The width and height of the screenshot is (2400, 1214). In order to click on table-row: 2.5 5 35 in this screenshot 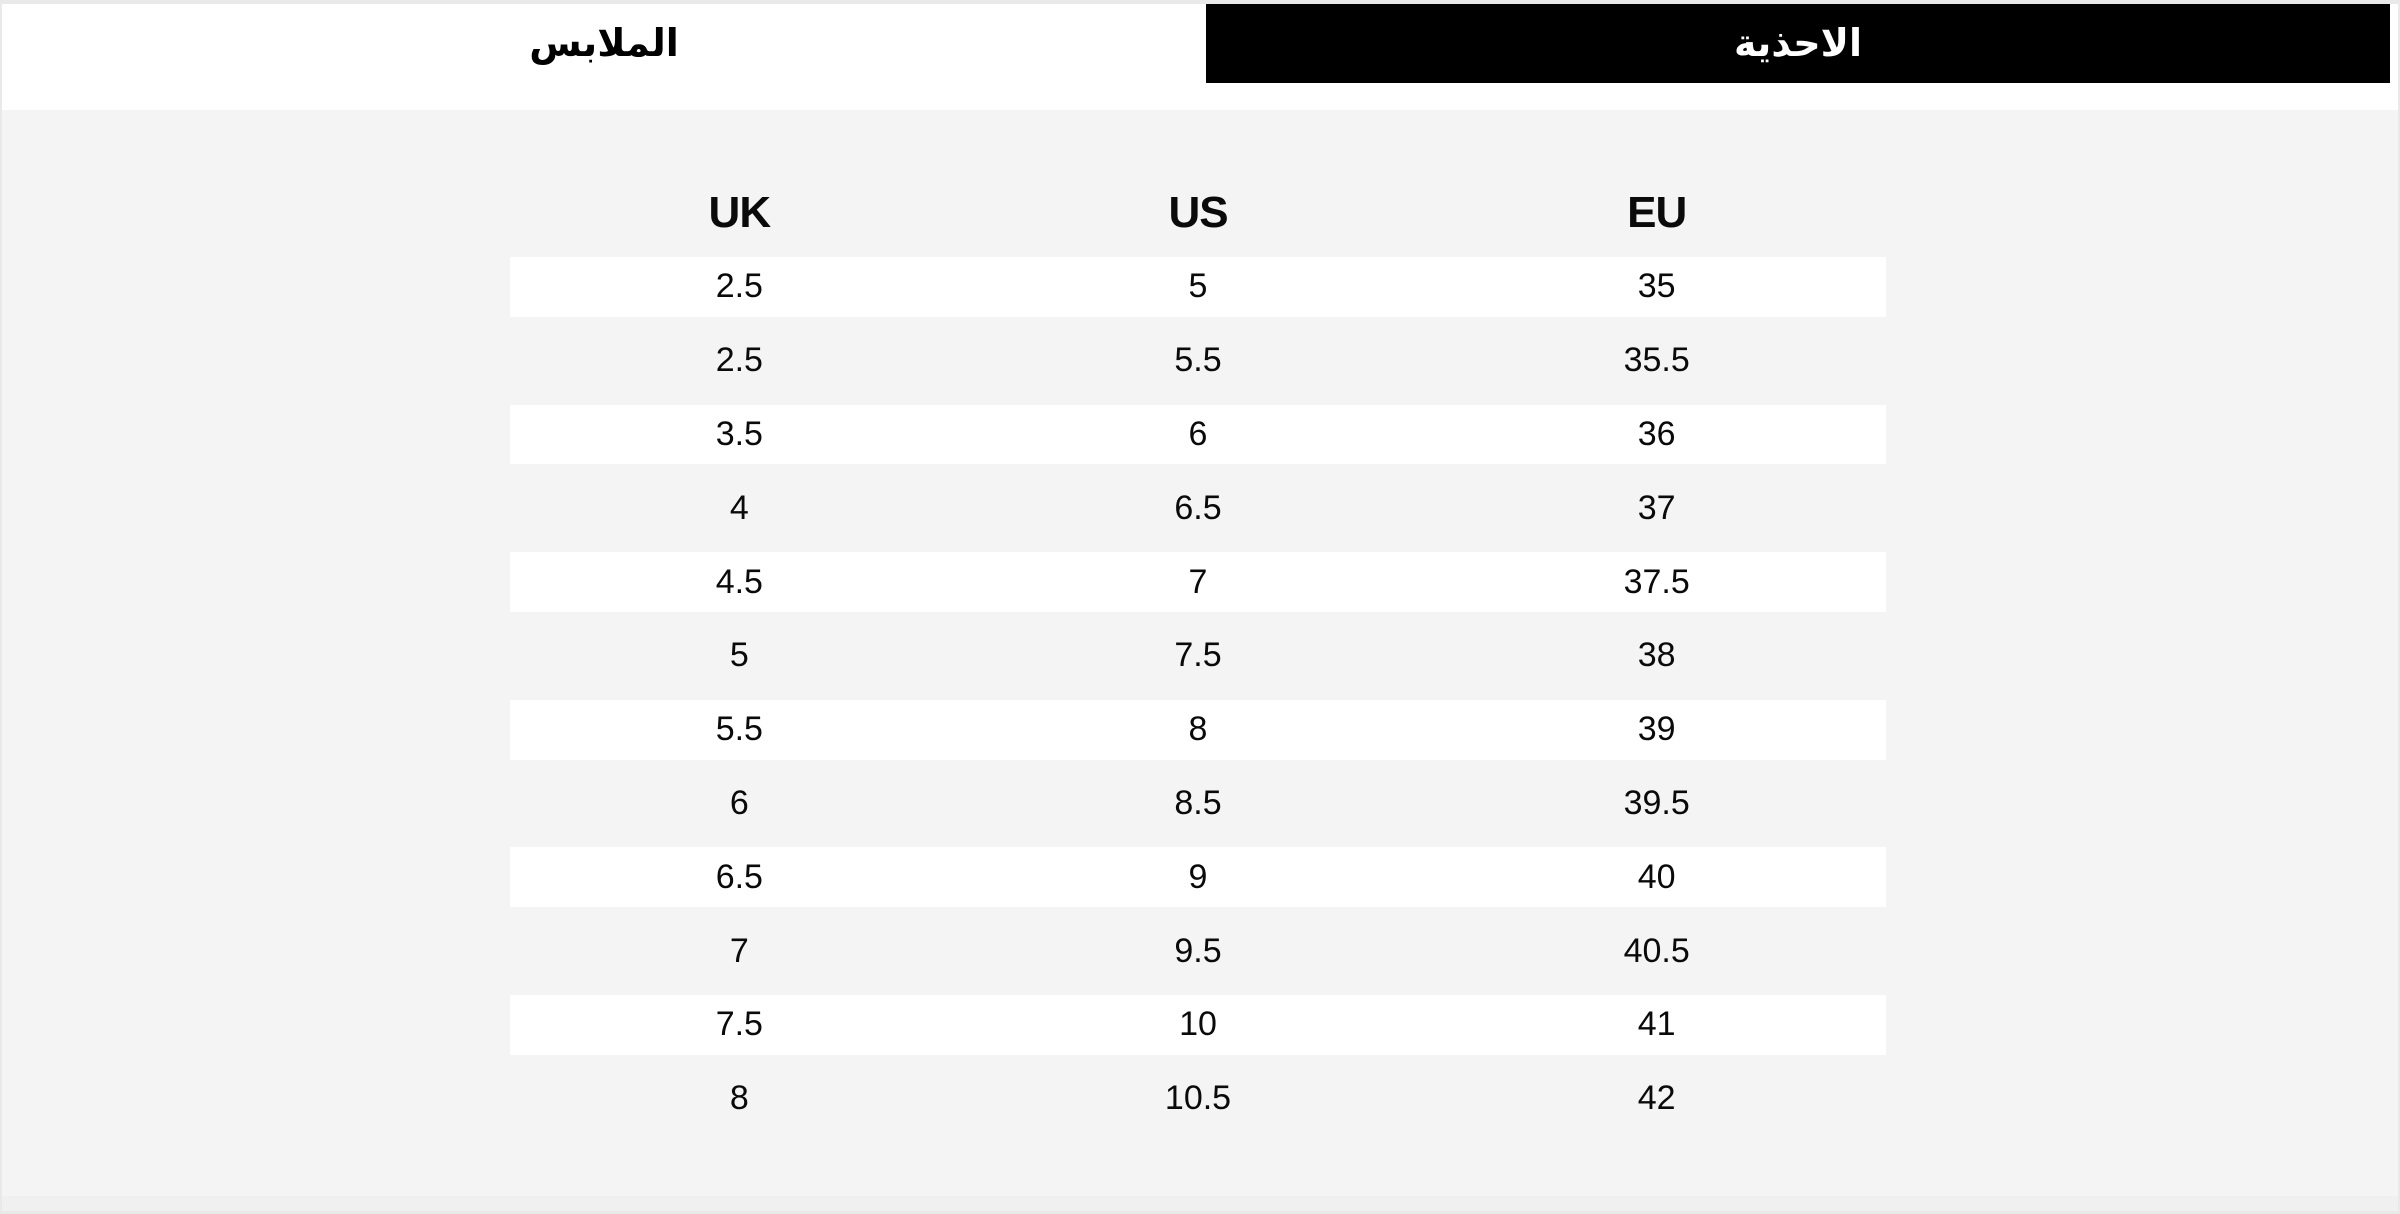, I will do `click(1198, 287)`.